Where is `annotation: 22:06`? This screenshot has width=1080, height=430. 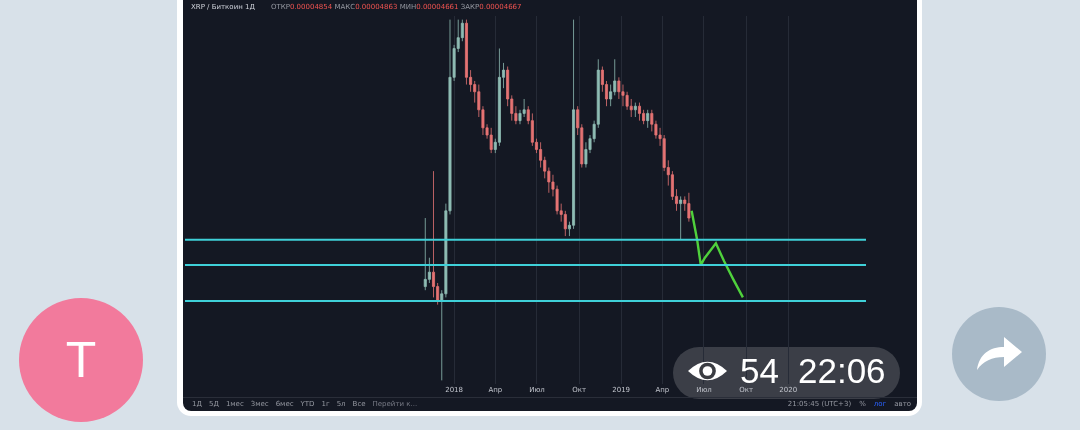
annotation: 22:06 is located at coordinates (842, 370).